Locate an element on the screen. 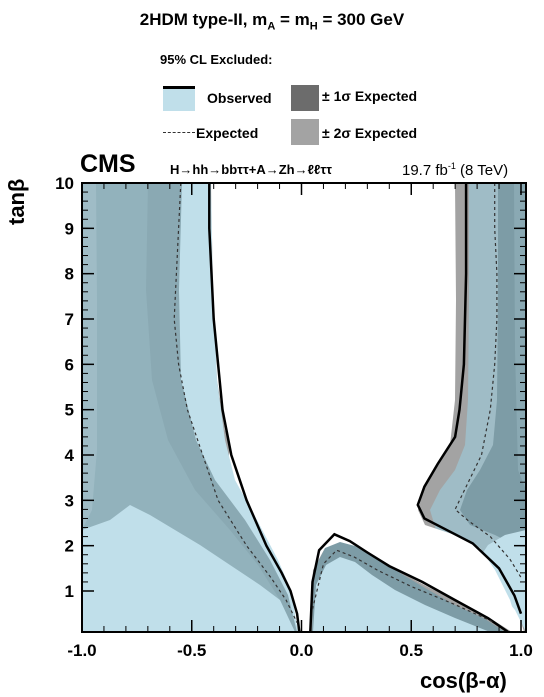  y-tick-label: 3 is located at coordinates (69, 500).